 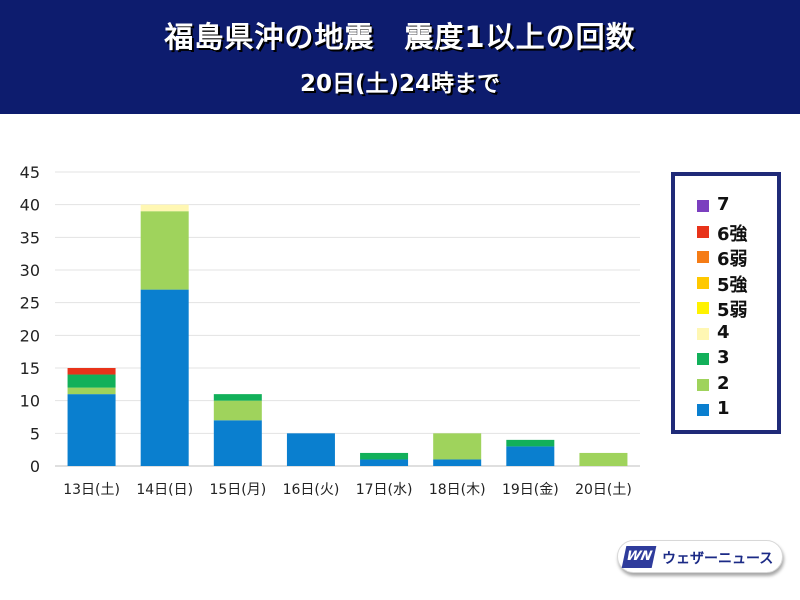 What do you see at coordinates (30, 335) in the screenshot?
I see `y-tick-label: 20` at bounding box center [30, 335].